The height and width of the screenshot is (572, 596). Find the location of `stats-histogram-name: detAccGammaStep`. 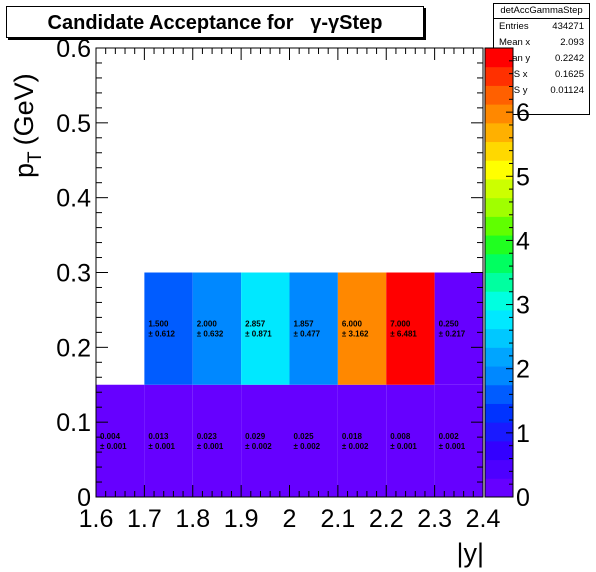

stats-histogram-name: detAccGammaStep is located at coordinates (541, 11).